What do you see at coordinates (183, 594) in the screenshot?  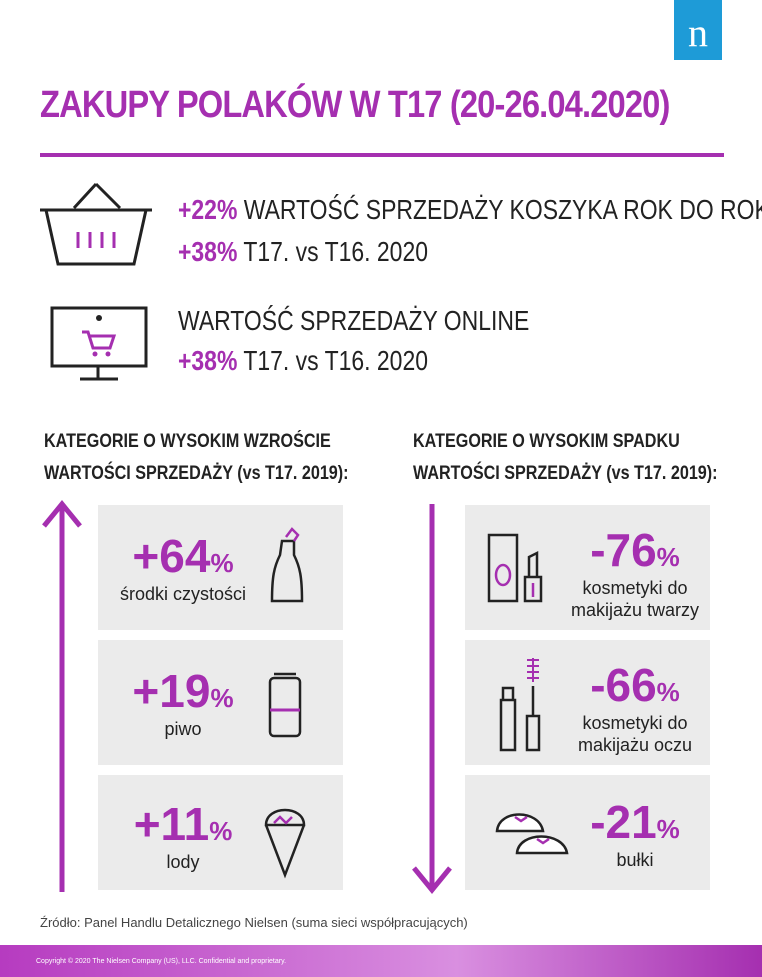 I see `label: środki czystości` at bounding box center [183, 594].